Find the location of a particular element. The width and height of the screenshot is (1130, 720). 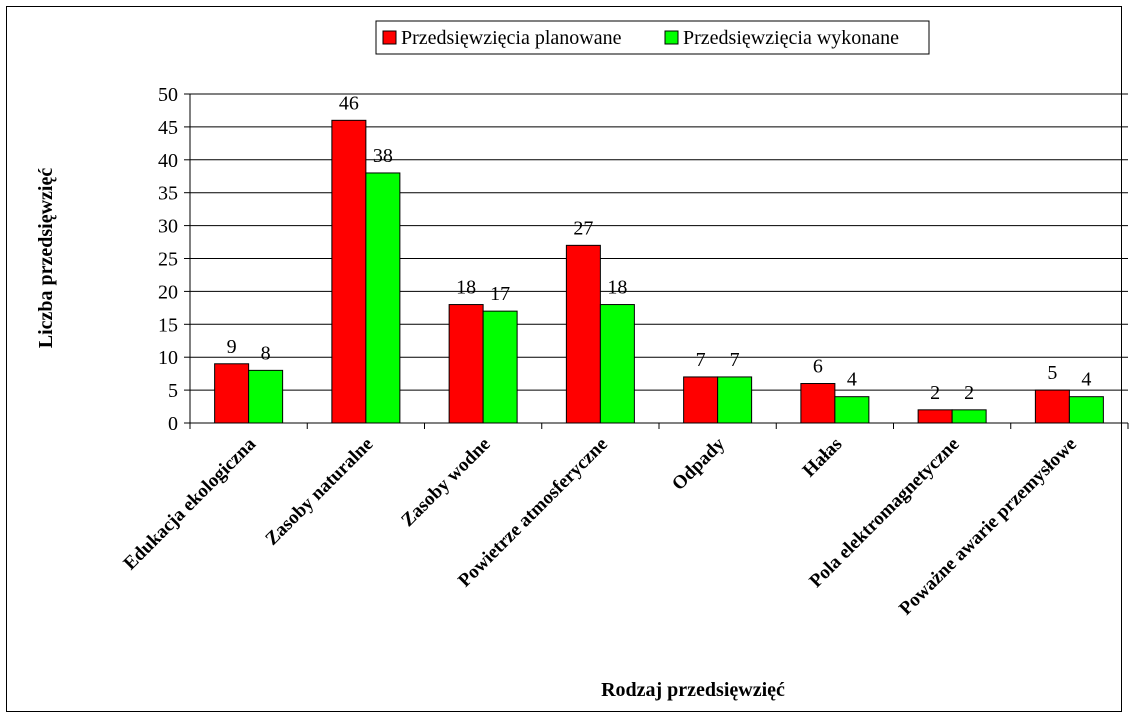

legend-label-completed: Przedsięwzięcia wykonane is located at coordinates (791, 38).